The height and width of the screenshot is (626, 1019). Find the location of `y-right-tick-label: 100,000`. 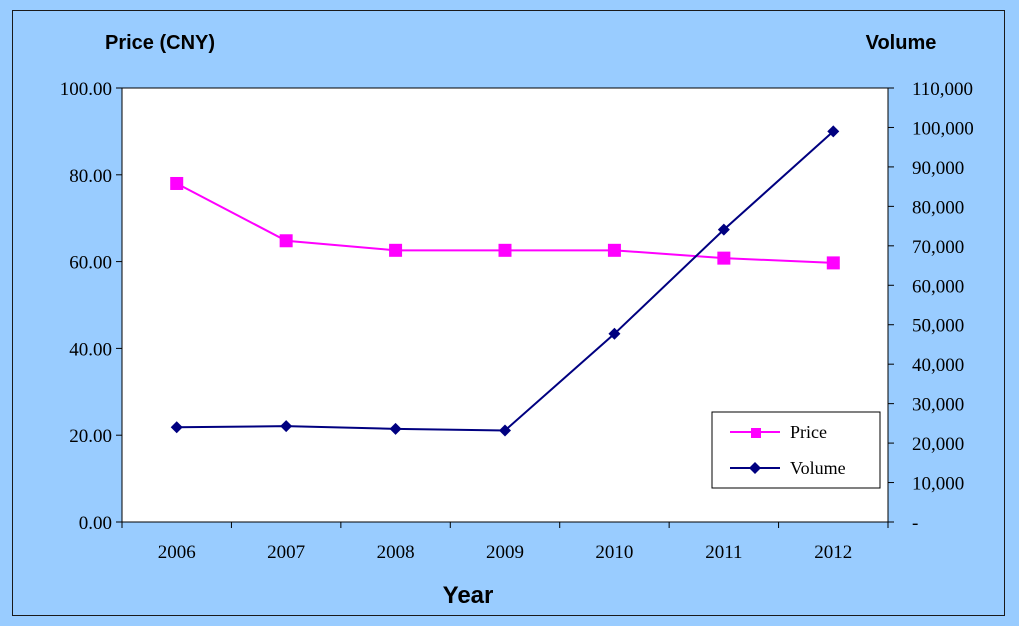

y-right-tick-label: 100,000 is located at coordinates (943, 128).